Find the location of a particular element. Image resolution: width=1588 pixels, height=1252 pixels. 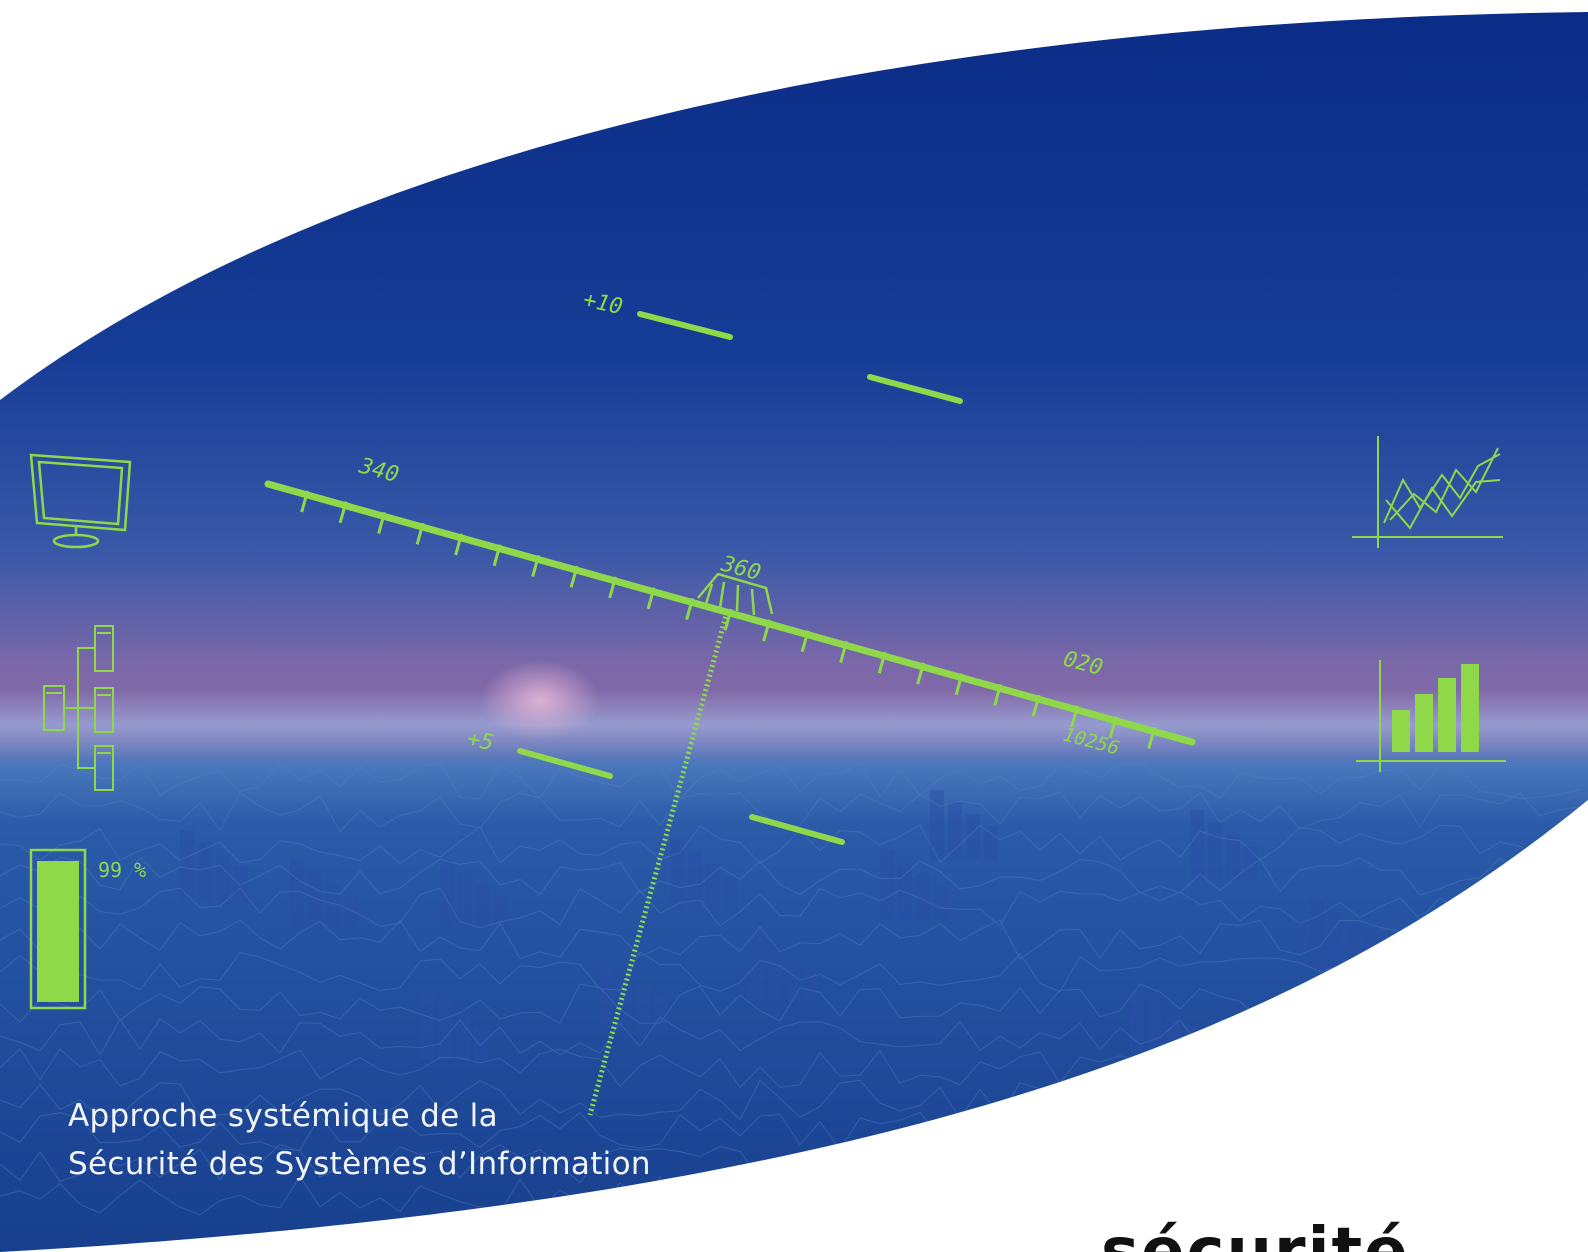

pitch-ladder is located at coordinates (740, 578).